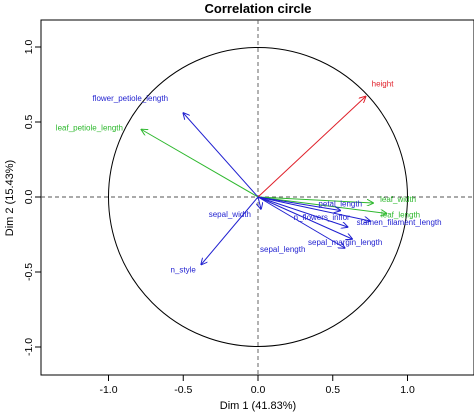  I want to click on vector-label-leaf-petiole-length: leaf_petiole_length, so click(89, 128).